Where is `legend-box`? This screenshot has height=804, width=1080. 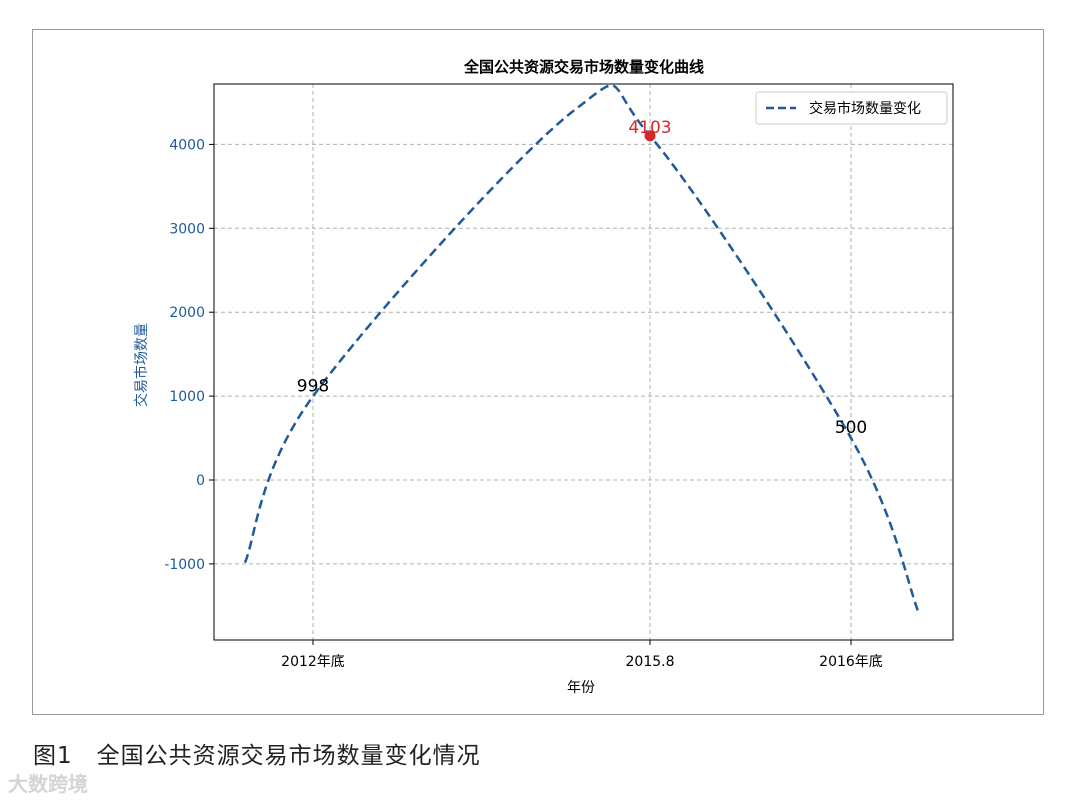 legend-box is located at coordinates (851, 108).